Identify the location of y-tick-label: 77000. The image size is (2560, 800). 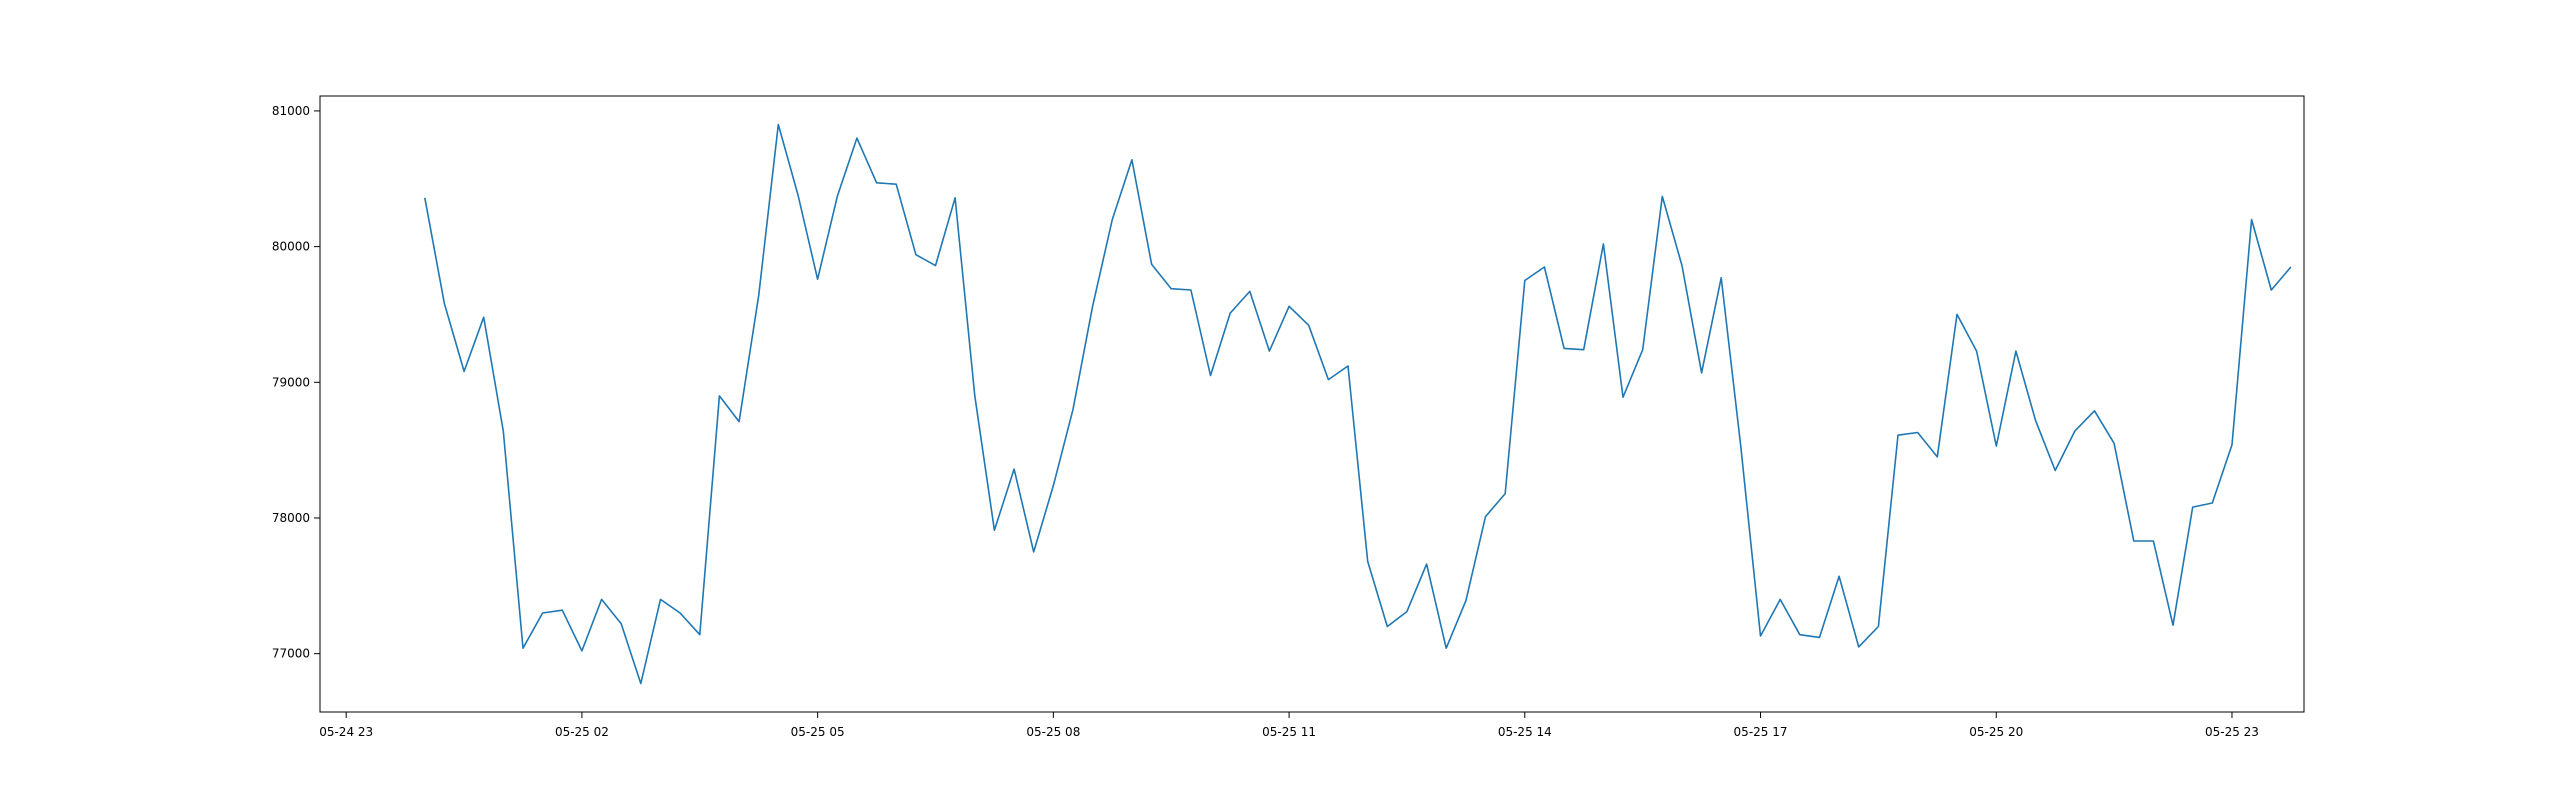
(291, 654).